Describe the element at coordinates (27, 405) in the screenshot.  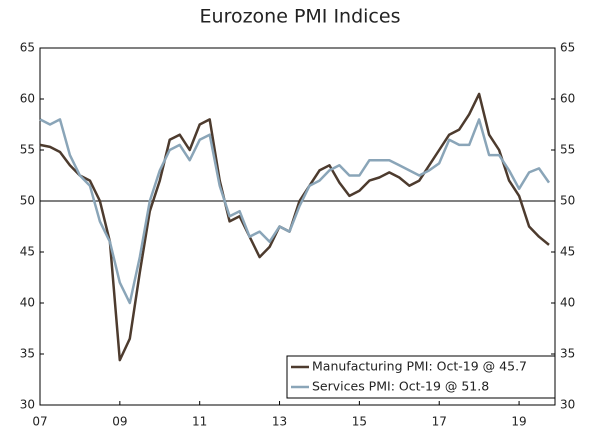
I see `y-tick-label: 30` at that location.